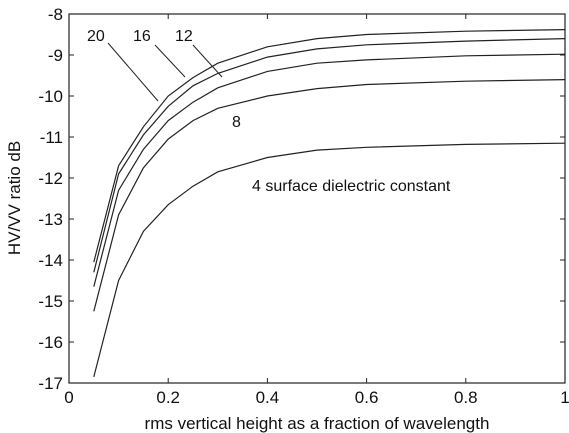 The width and height of the screenshot is (569, 433). I want to click on y-tick-label: -16, so click(50, 342).